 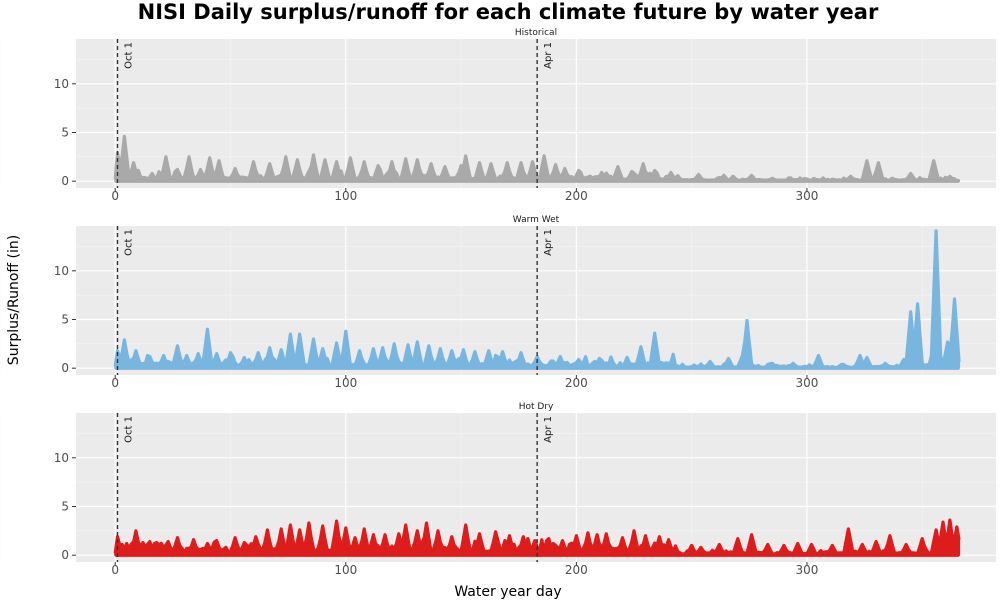 I want to click on panel-strip-label: Historical, so click(x=536, y=33).